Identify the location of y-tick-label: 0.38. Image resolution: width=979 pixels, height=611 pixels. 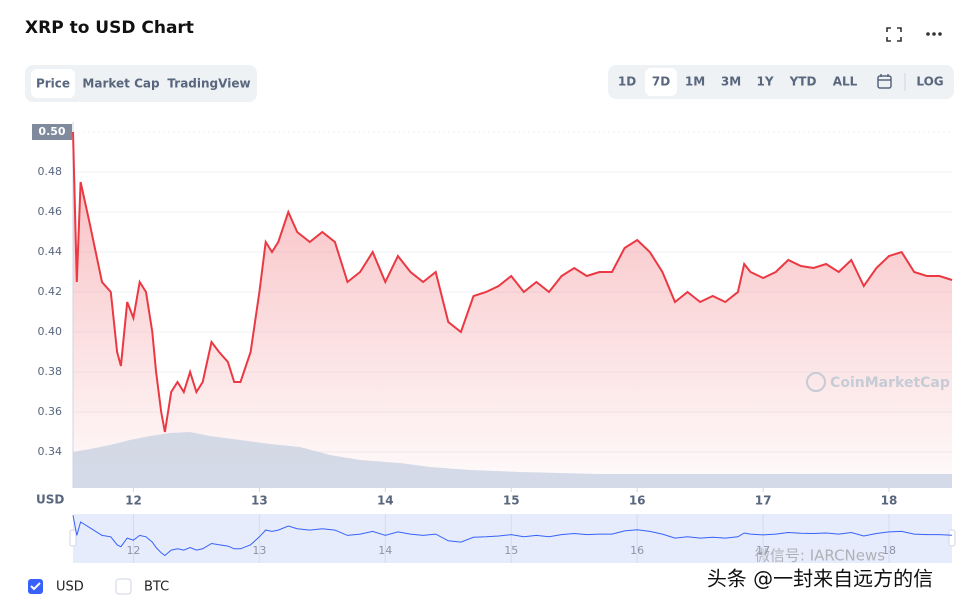
(50, 371).